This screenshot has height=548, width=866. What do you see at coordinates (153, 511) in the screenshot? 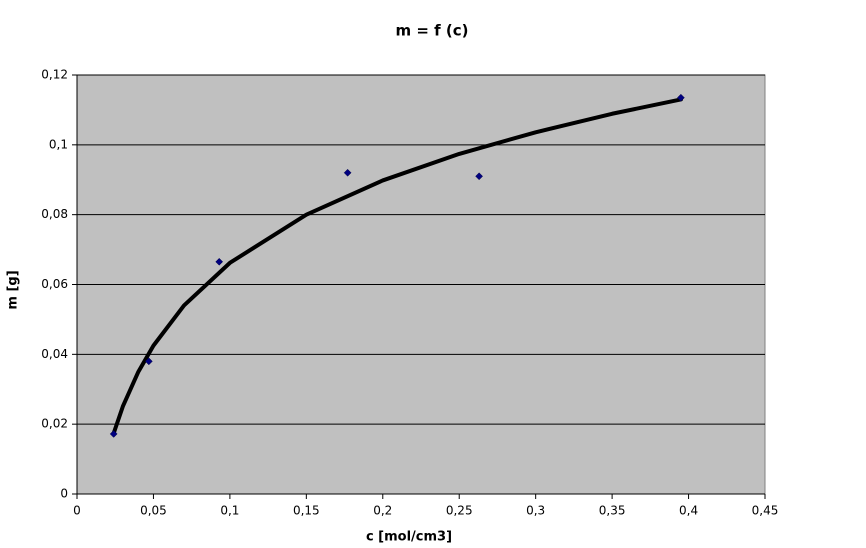
I see `x-tick-label: 0,05` at bounding box center [153, 511].